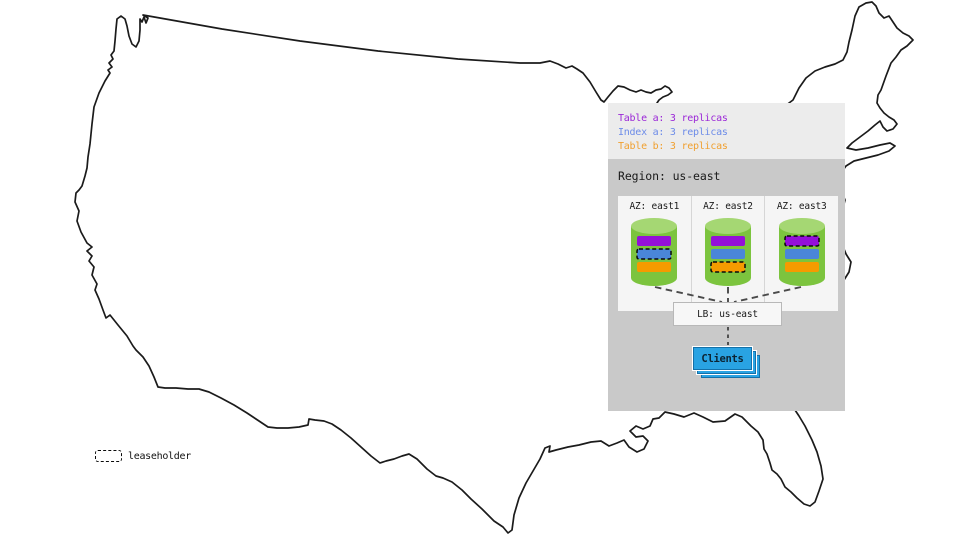  I want to click on az-east3: AZ: east3, so click(801, 253).